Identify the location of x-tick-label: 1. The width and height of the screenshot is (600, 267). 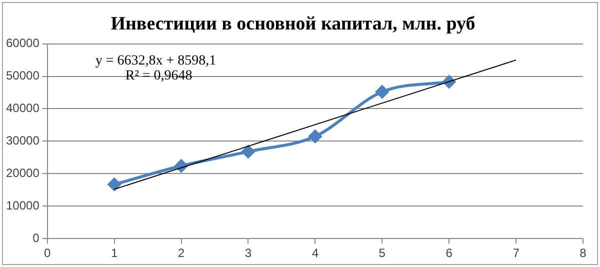
(114, 253).